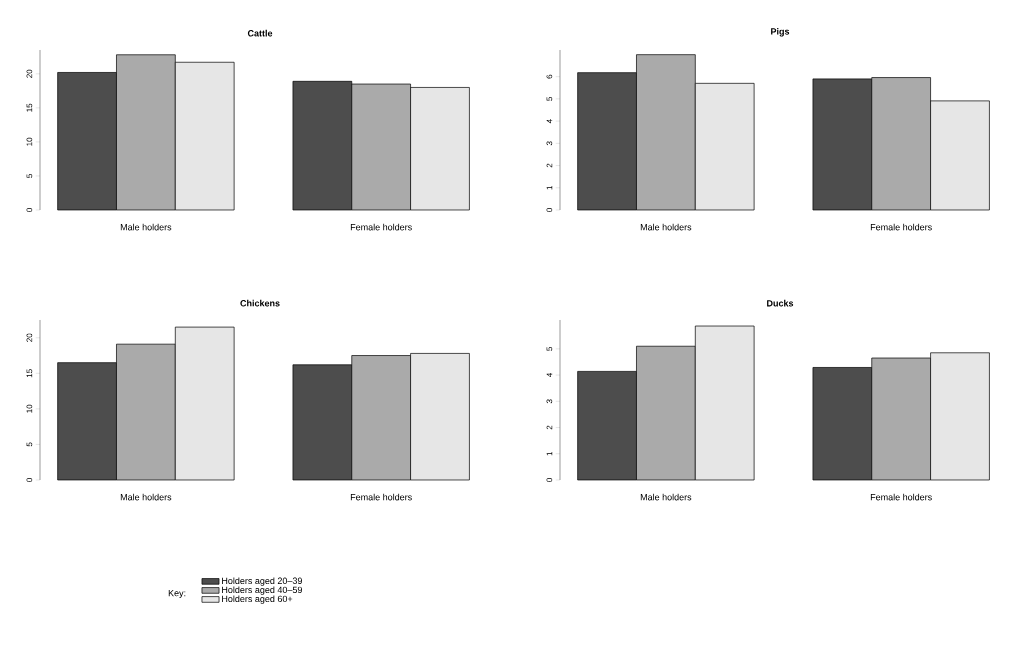 Image resolution: width=1018 pixels, height=667 pixels. I want to click on chart-title: Cattle, so click(260, 33).